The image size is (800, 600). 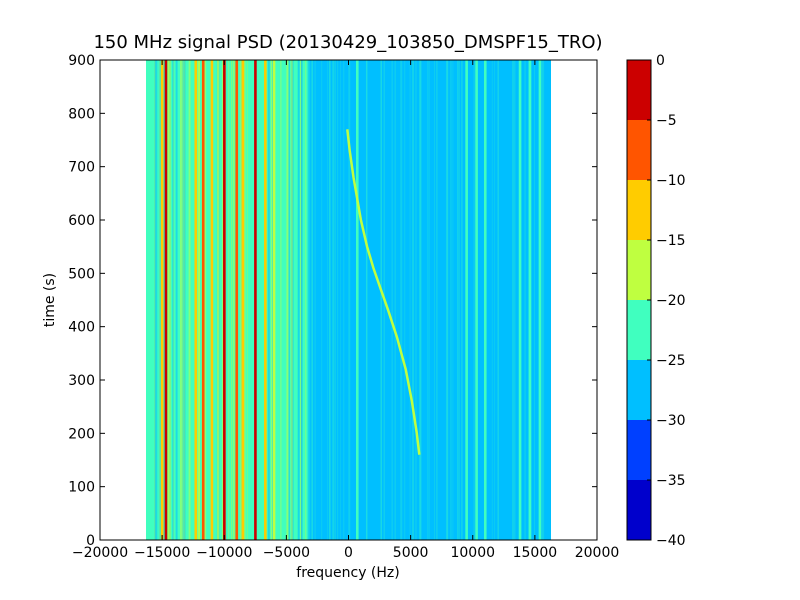 What do you see at coordinates (666, 121) in the screenshot?
I see `colorbar-tick-label: −5` at bounding box center [666, 121].